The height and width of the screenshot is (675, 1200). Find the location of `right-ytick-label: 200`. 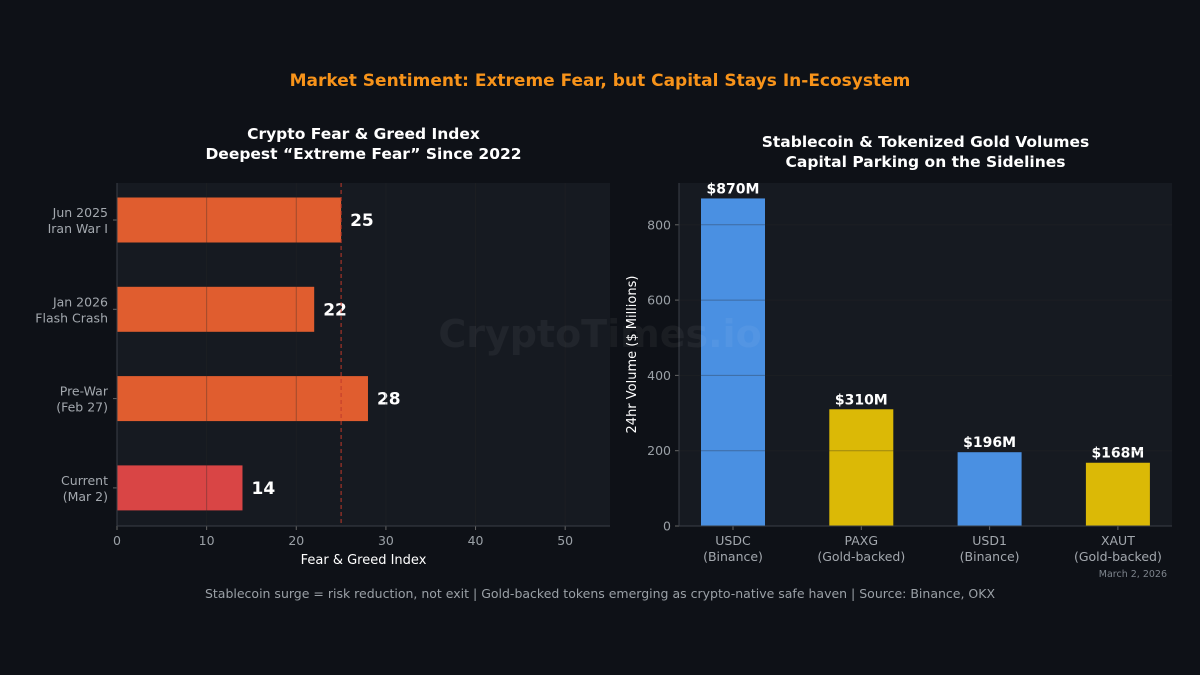

right-ytick-label: 200 is located at coordinates (659, 450).